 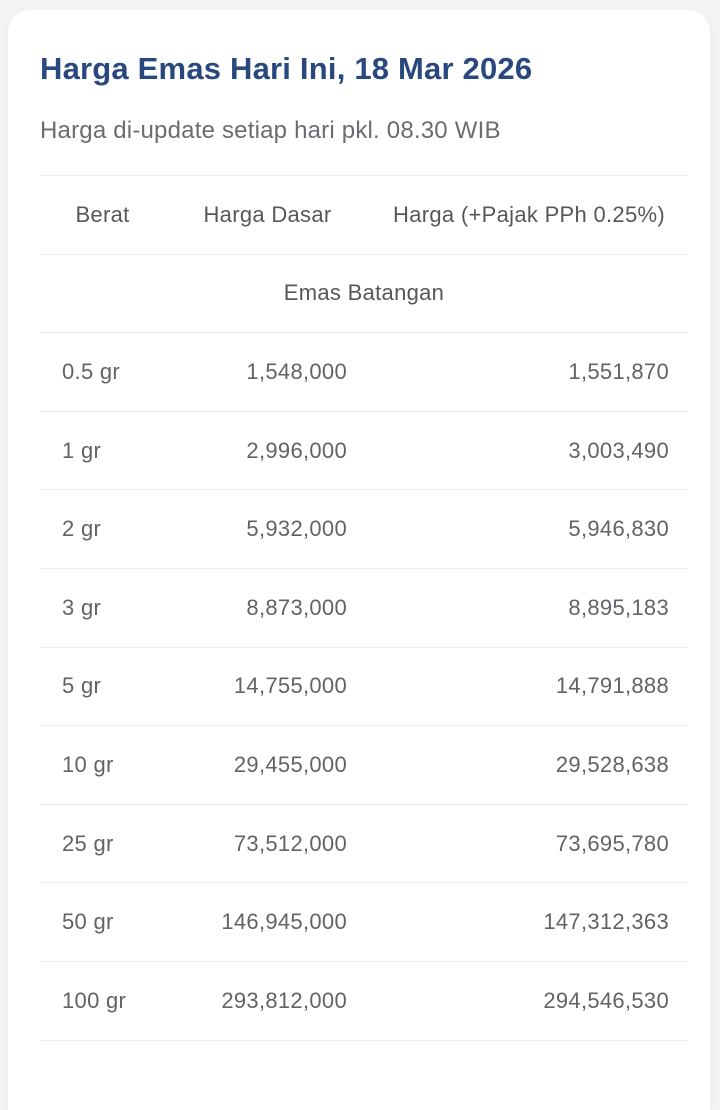 What do you see at coordinates (296, 607) in the screenshot?
I see `cell-harga-dasar: 8,873,000` at bounding box center [296, 607].